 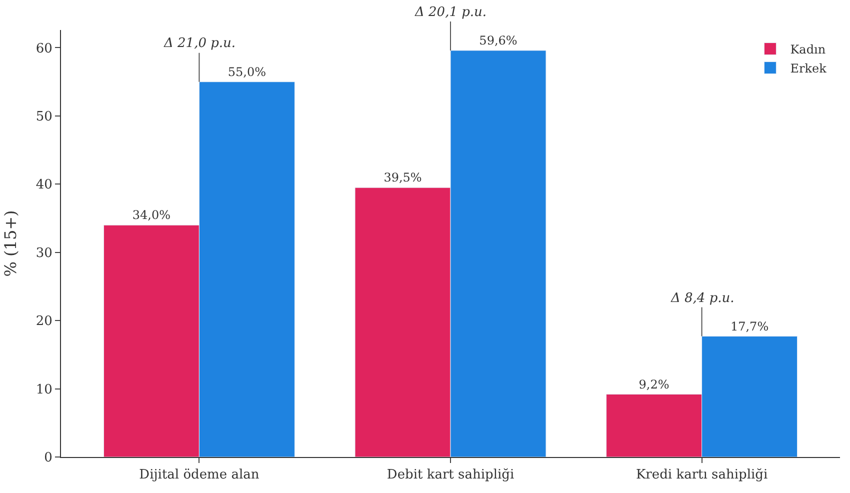 What do you see at coordinates (808, 49) in the screenshot?
I see `legend-label: Kadın` at bounding box center [808, 49].